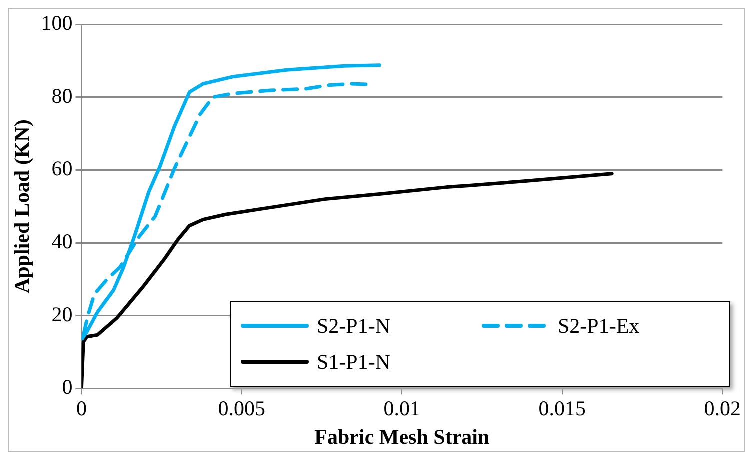 The height and width of the screenshot is (460, 753). What do you see at coordinates (402, 436) in the screenshot?
I see `x-axis-title: Fabric Mesh Strain` at bounding box center [402, 436].